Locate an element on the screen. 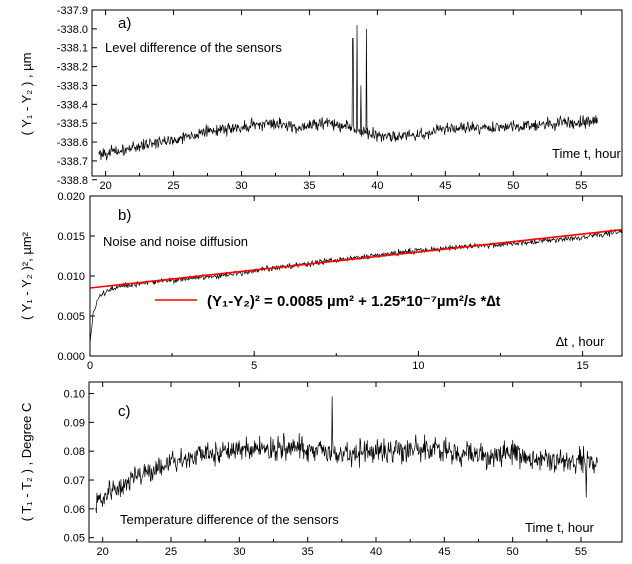 The height and width of the screenshot is (564, 632). panel-c-xtick-label: 25 is located at coordinates (171, 552).